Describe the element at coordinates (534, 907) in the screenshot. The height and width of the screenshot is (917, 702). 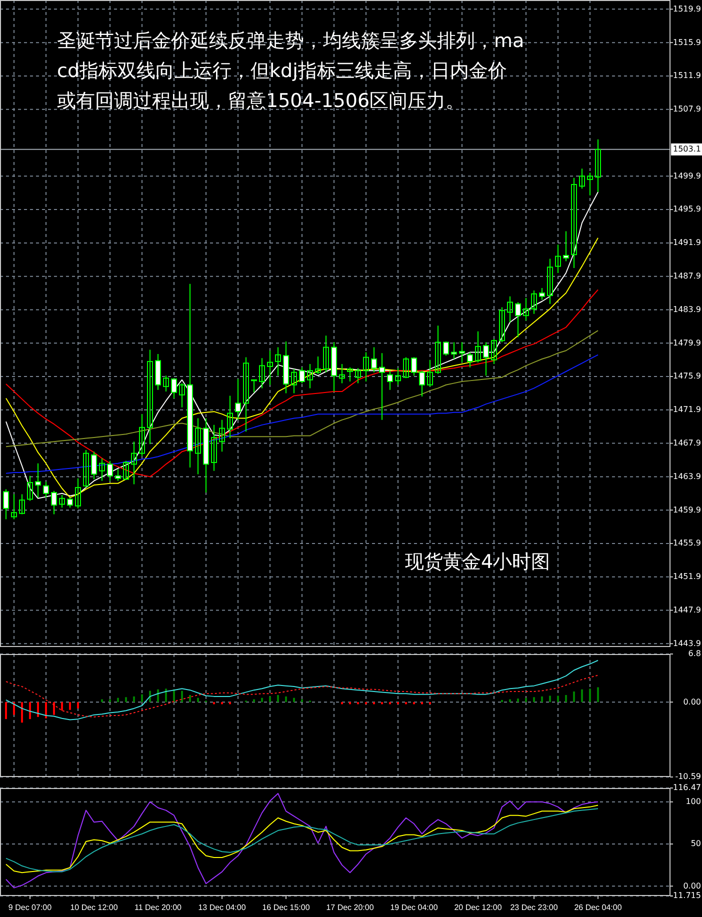
I see `x-tick-label: 23 Dec 23:00` at that location.